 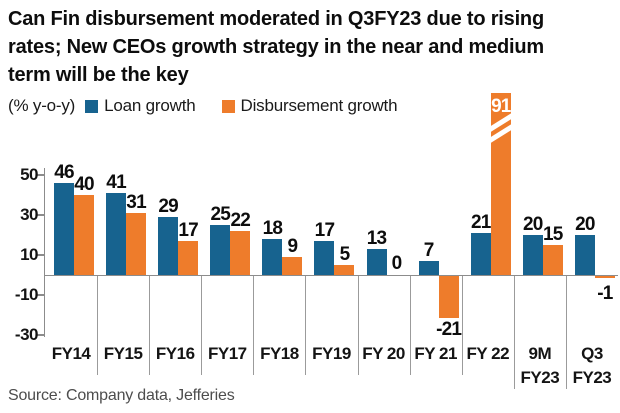 What do you see at coordinates (121, 395) in the screenshot?
I see `source-note: Source: Company data, Jefferies` at bounding box center [121, 395].